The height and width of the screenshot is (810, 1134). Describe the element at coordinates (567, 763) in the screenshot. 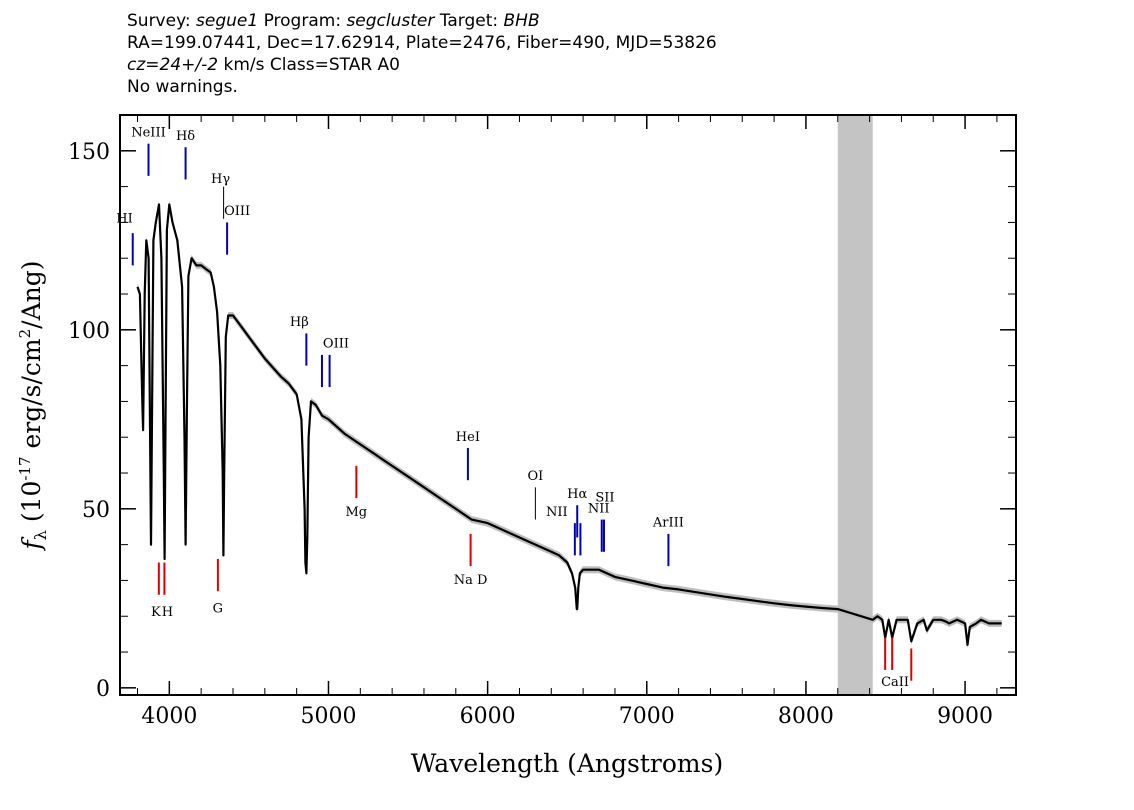

I see `x-axis-title: Wavelength (Angstroms)` at that location.